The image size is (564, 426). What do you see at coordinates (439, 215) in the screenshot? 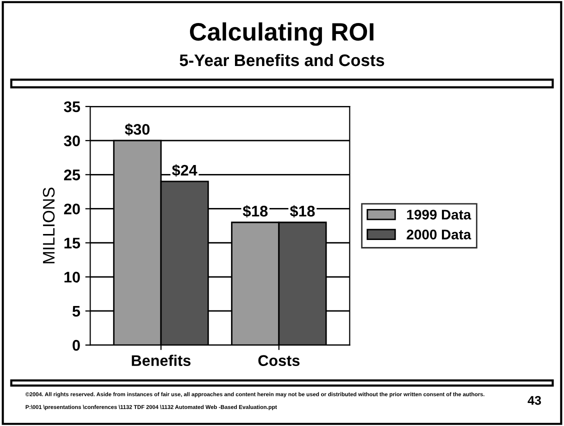
I see `legend-label: 1999 Data` at bounding box center [439, 215].